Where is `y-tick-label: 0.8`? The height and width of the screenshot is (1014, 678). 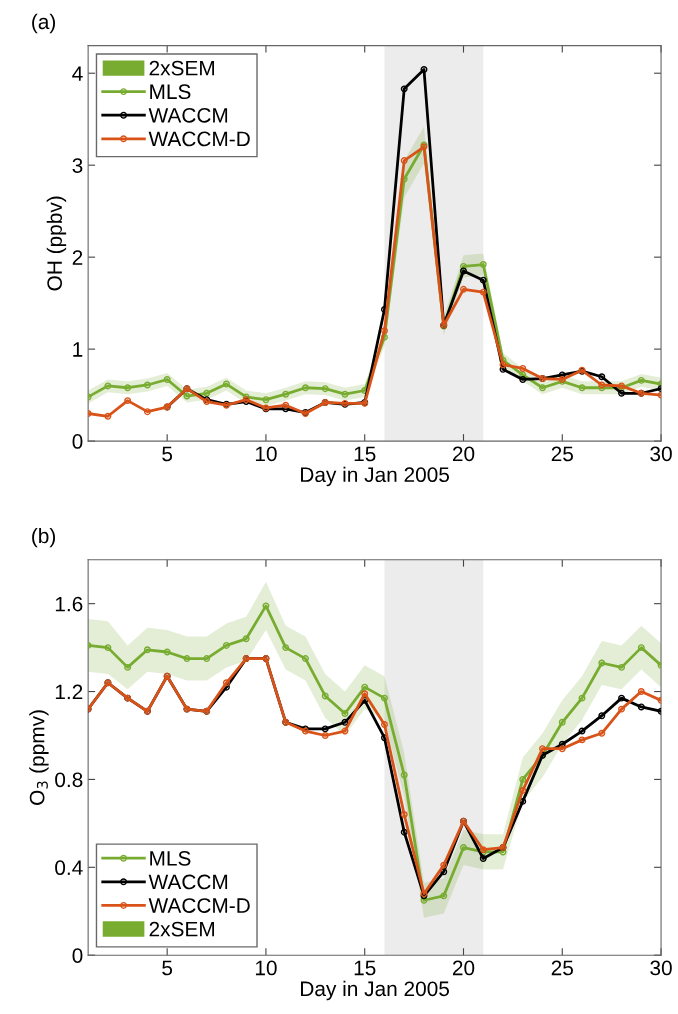
y-tick-label: 0.8 is located at coordinates (69, 780).